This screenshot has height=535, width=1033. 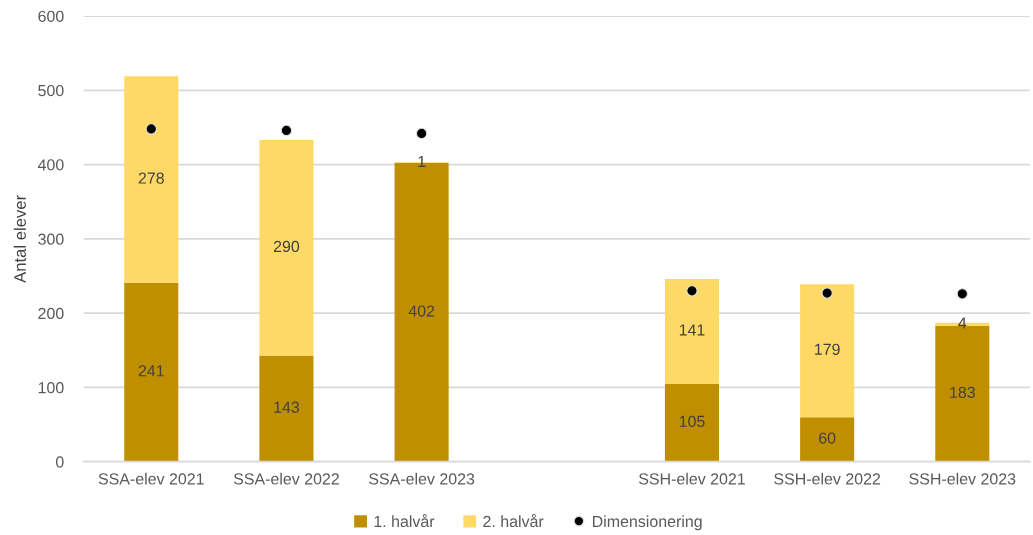 I want to click on data-label: 60, so click(x=827, y=438).